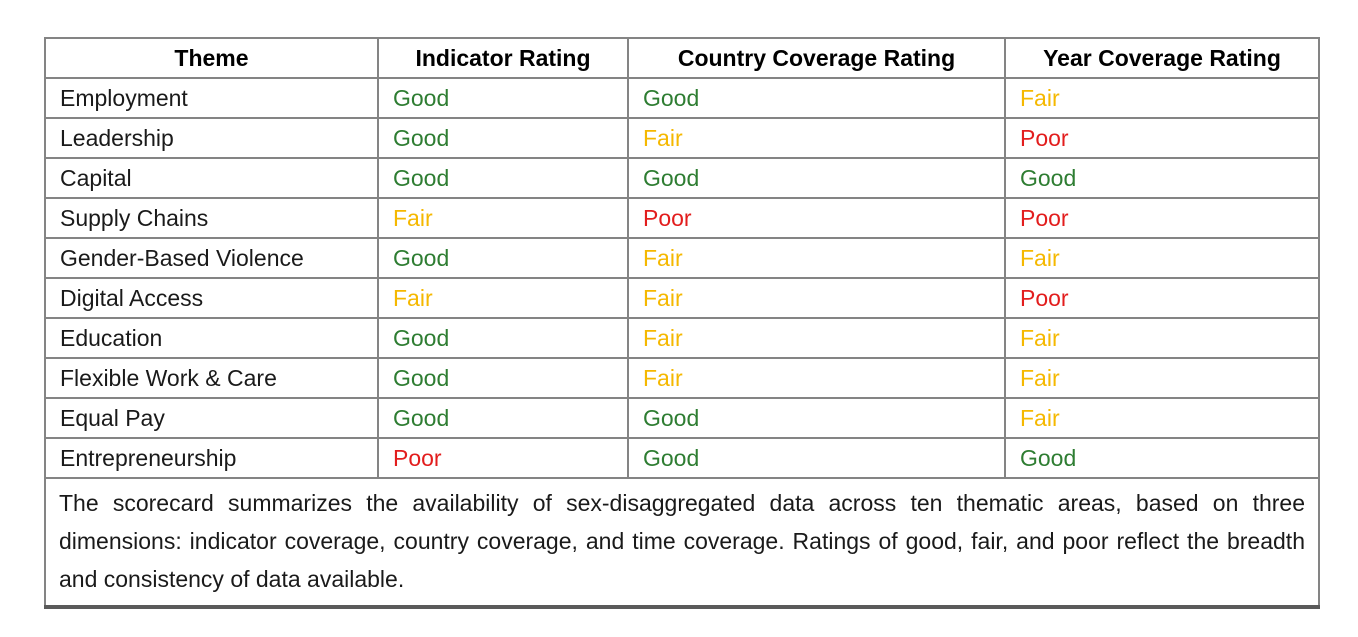 The image size is (1358, 637). What do you see at coordinates (211, 258) in the screenshot?
I see `theme-cell: Gender-Based Violence` at bounding box center [211, 258].